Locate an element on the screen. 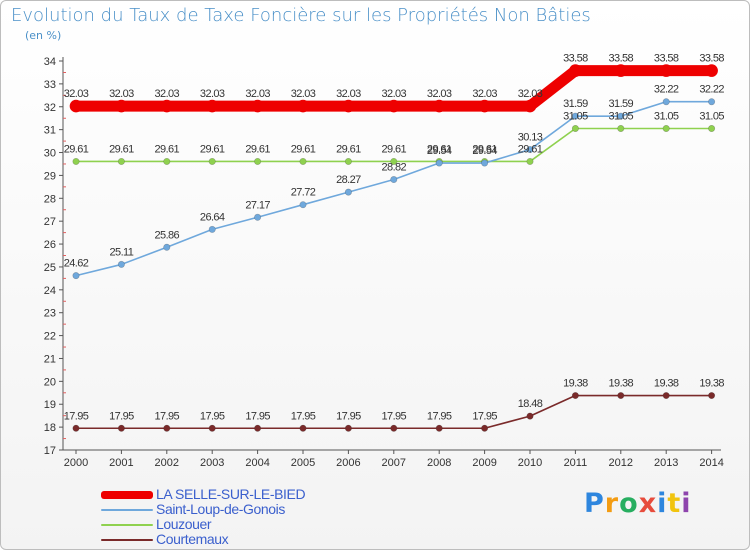  data-label: 27.72 is located at coordinates (303, 193).